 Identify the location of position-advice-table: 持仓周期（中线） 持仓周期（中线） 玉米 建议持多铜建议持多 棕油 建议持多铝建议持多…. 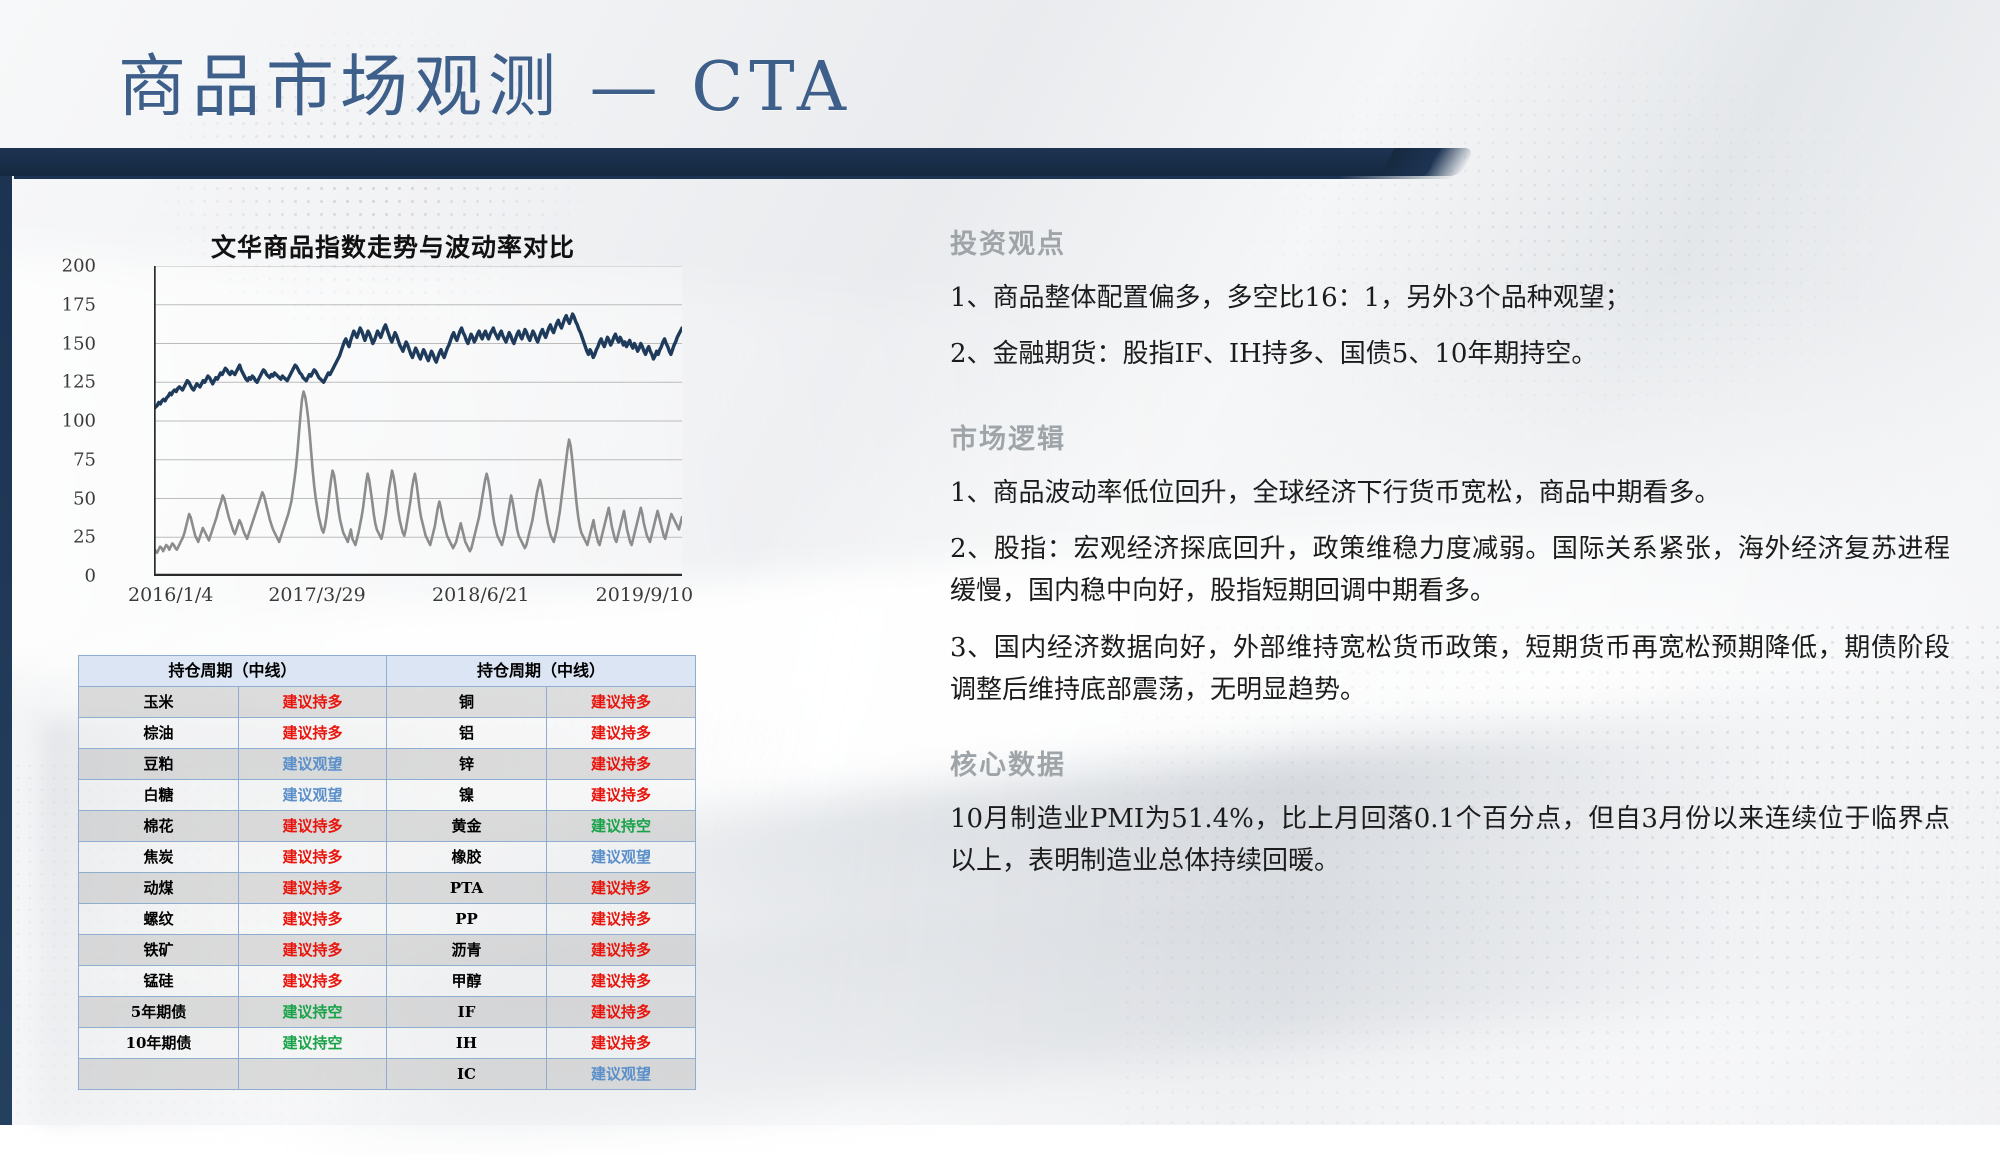
(387, 872).